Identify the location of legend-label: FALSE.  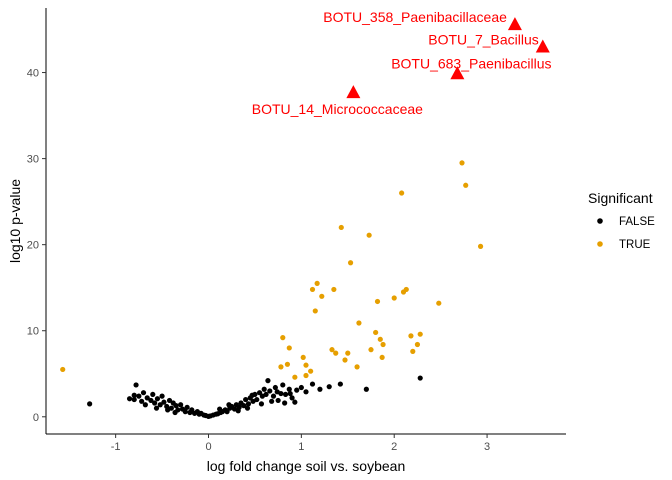
(637, 222).